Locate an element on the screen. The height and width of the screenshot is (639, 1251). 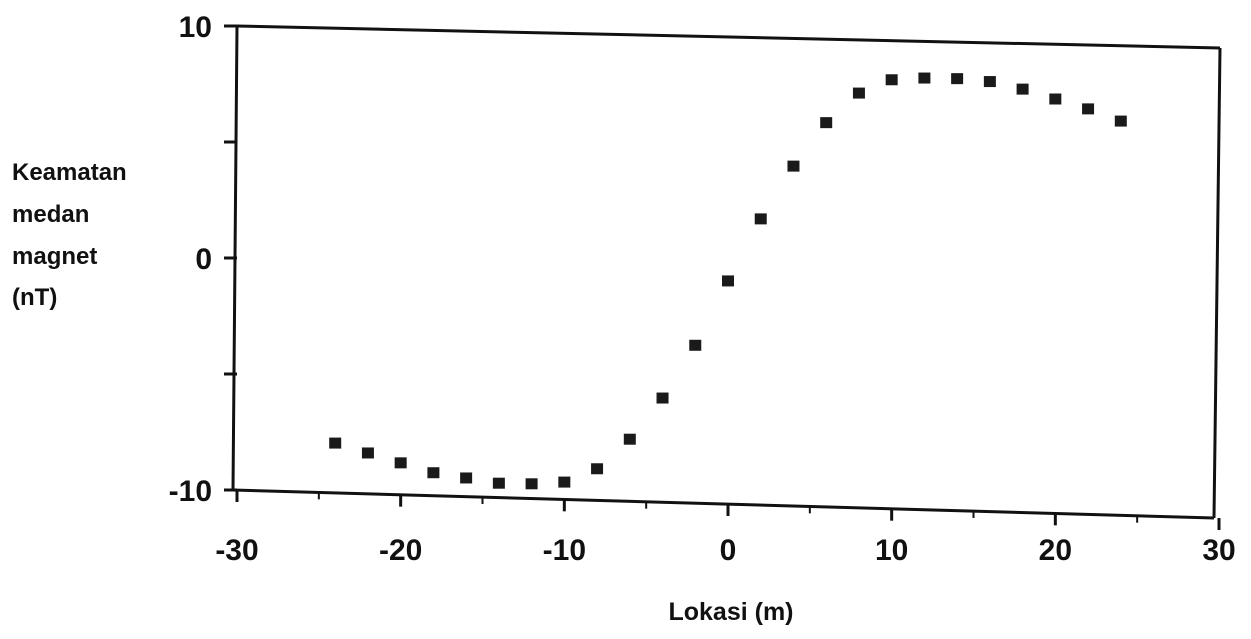
x-axis-line is located at coordinates (723, 504).